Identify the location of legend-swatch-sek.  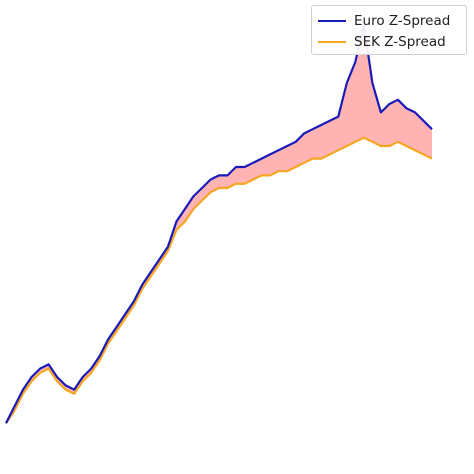
(332, 41).